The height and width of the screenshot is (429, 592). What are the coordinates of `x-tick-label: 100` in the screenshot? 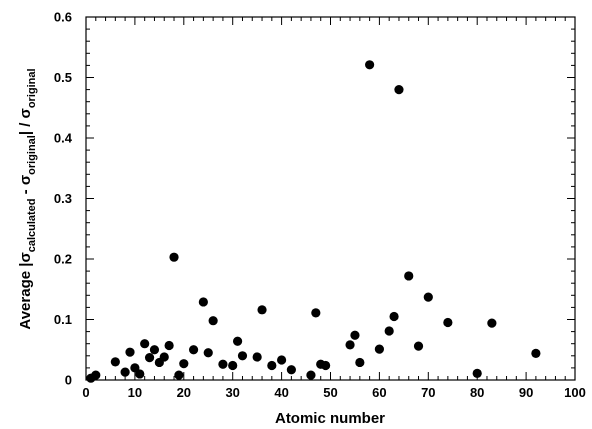 It's located at (575, 392).